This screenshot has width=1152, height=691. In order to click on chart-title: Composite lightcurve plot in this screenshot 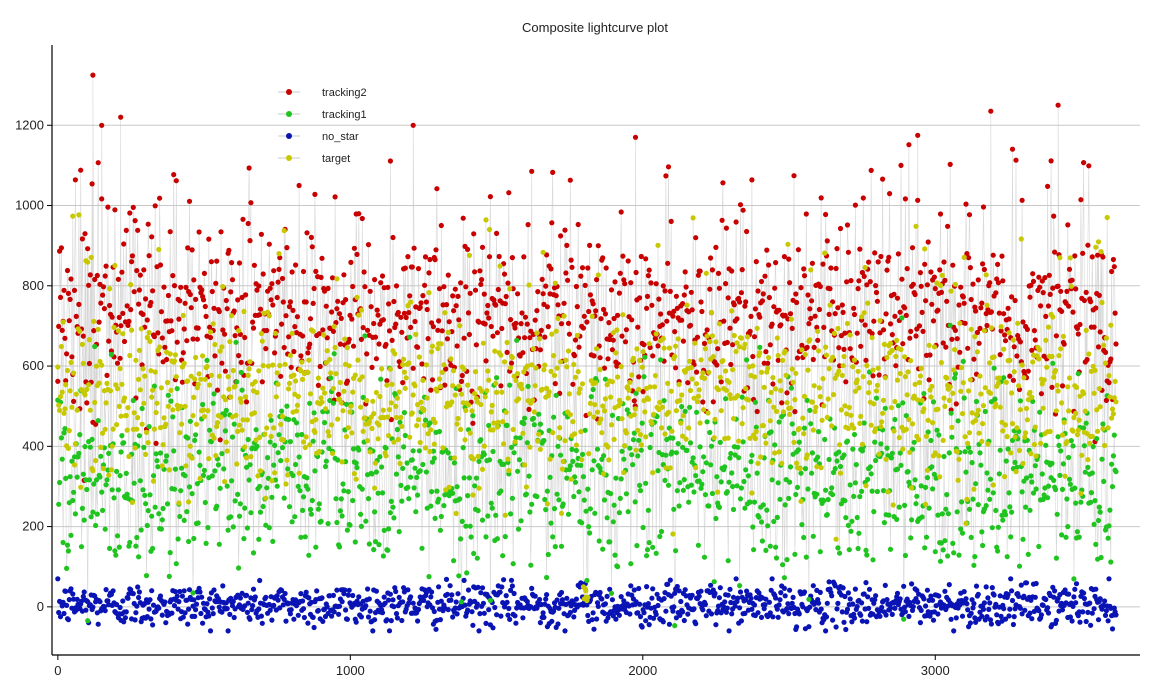, I will do `click(595, 27)`.